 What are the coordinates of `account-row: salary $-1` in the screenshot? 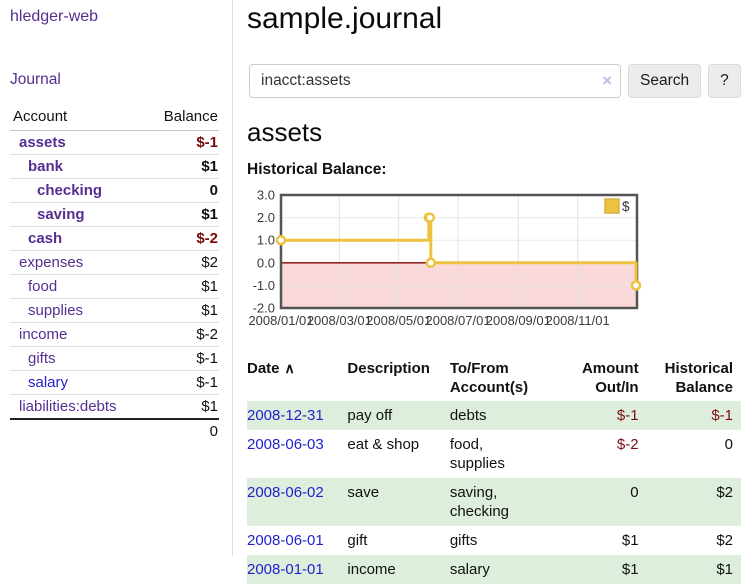 It's located at (114, 382).